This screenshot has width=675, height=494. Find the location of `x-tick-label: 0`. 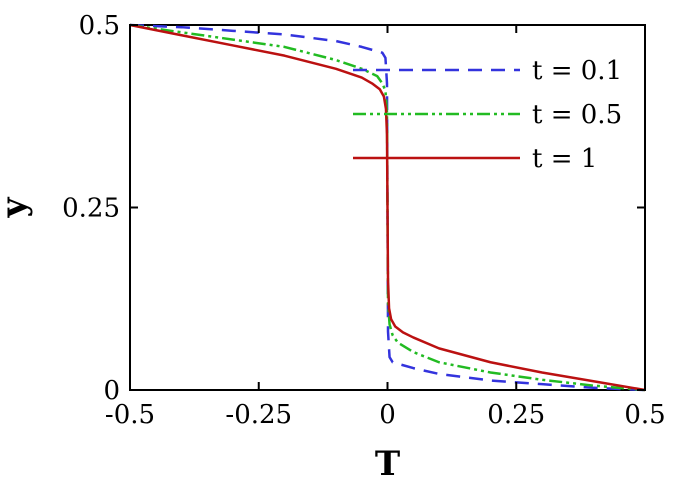

x-tick-label: 0 is located at coordinates (387, 415).